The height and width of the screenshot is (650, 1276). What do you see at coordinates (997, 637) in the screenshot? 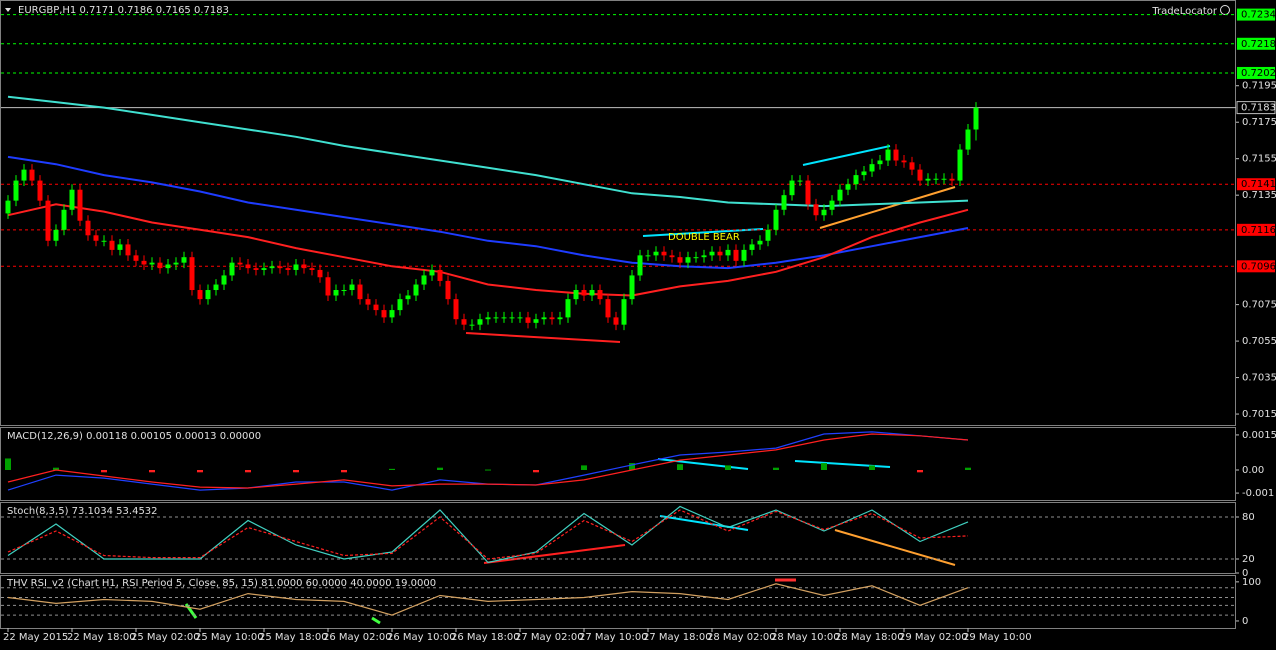
I see `x-tick-label: 29 May 10:00` at bounding box center [997, 637].